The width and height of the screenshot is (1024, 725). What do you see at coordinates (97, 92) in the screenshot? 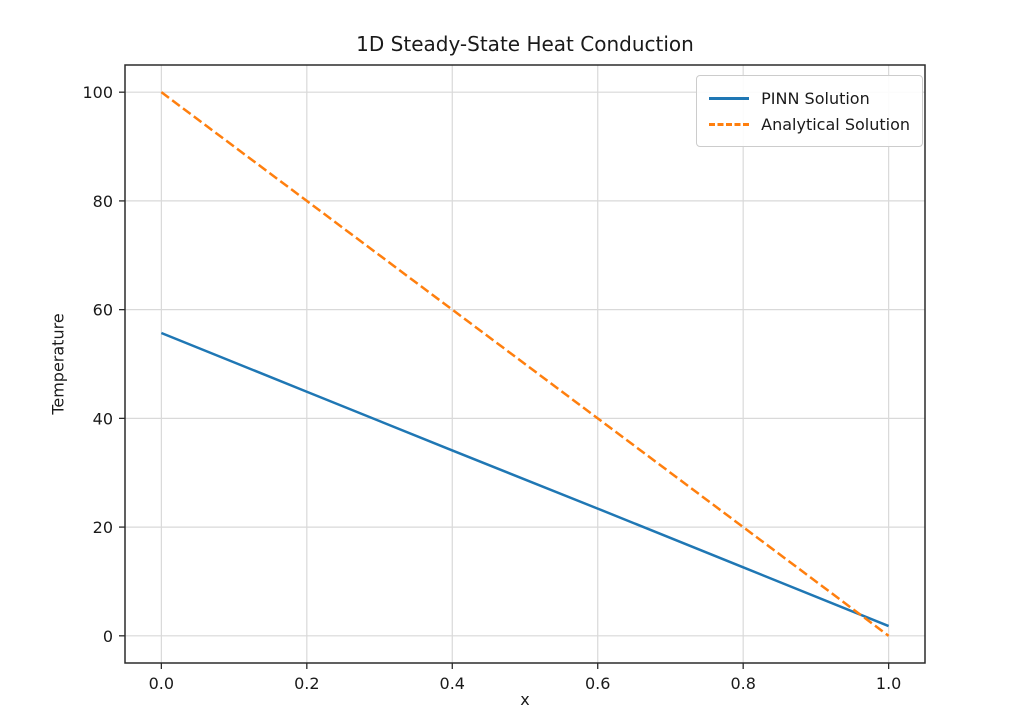
I see `y-tick-label: 100` at bounding box center [97, 92].